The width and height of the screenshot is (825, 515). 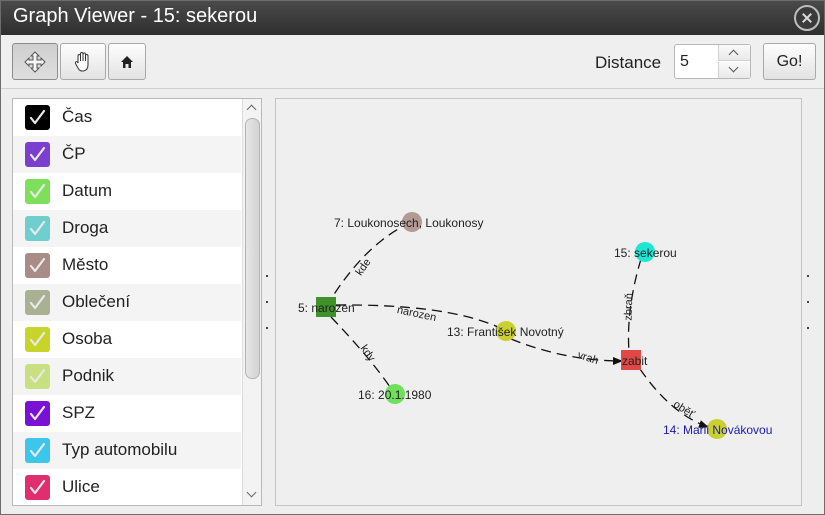 I want to click on legend-label: Město, so click(x=85, y=264).